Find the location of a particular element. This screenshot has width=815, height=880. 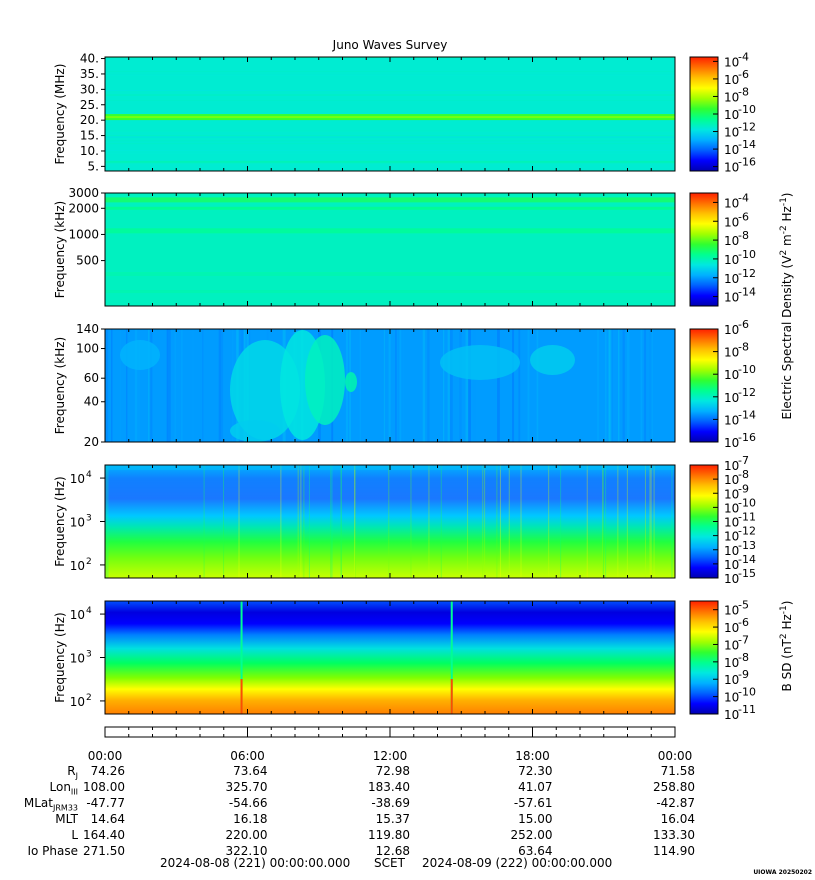

interference-spike-base is located at coordinates (241, 696).